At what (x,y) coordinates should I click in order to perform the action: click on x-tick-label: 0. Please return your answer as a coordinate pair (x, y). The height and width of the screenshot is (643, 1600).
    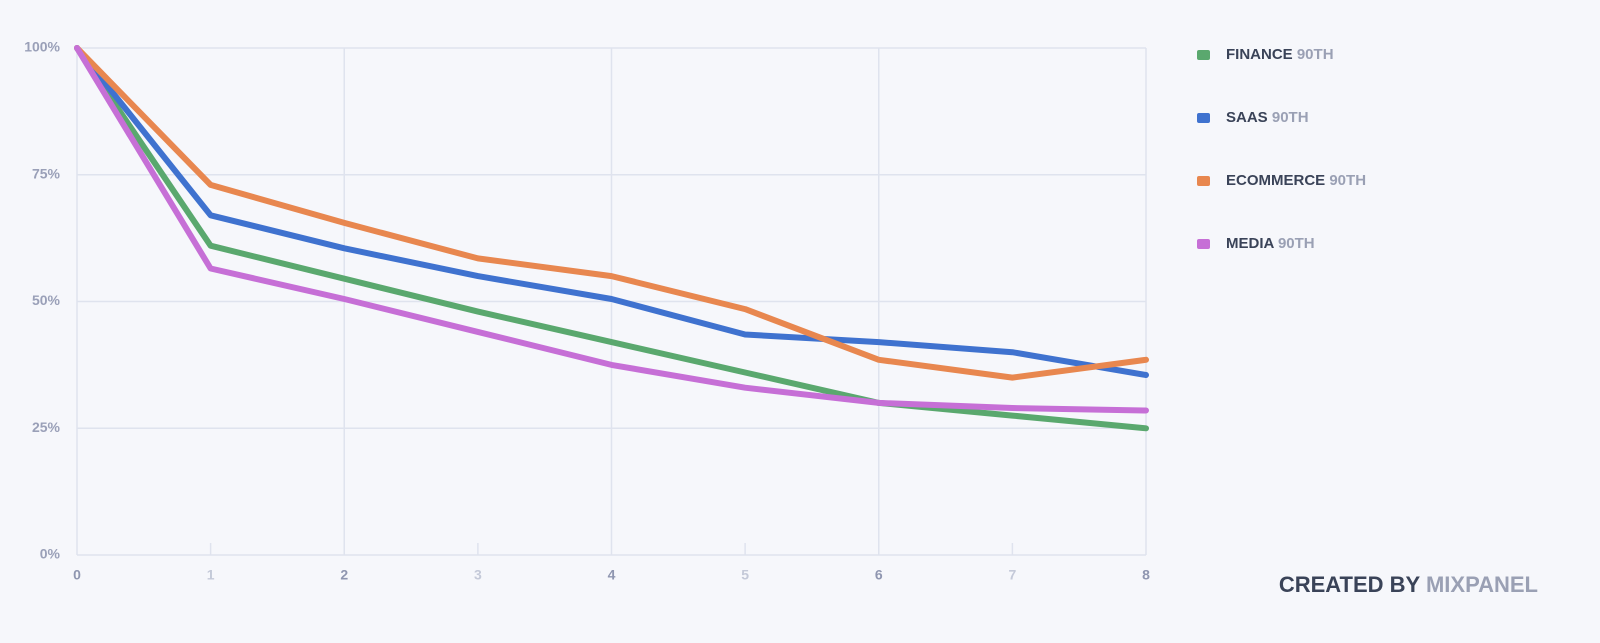
    Looking at the image, I should click on (77, 575).